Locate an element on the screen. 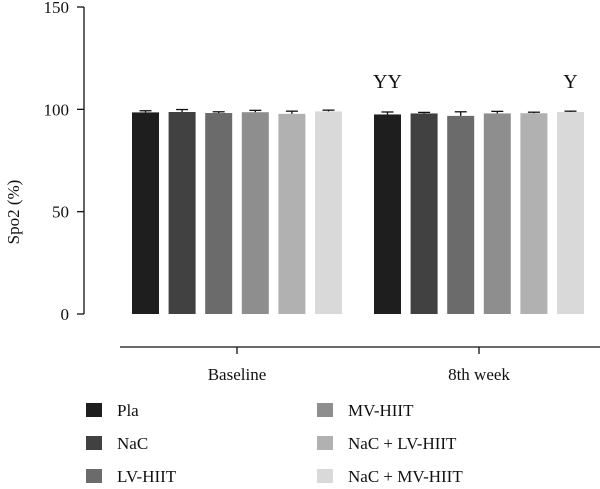 This screenshot has width=600, height=489. y-tick-label: 100 is located at coordinates (57, 109).